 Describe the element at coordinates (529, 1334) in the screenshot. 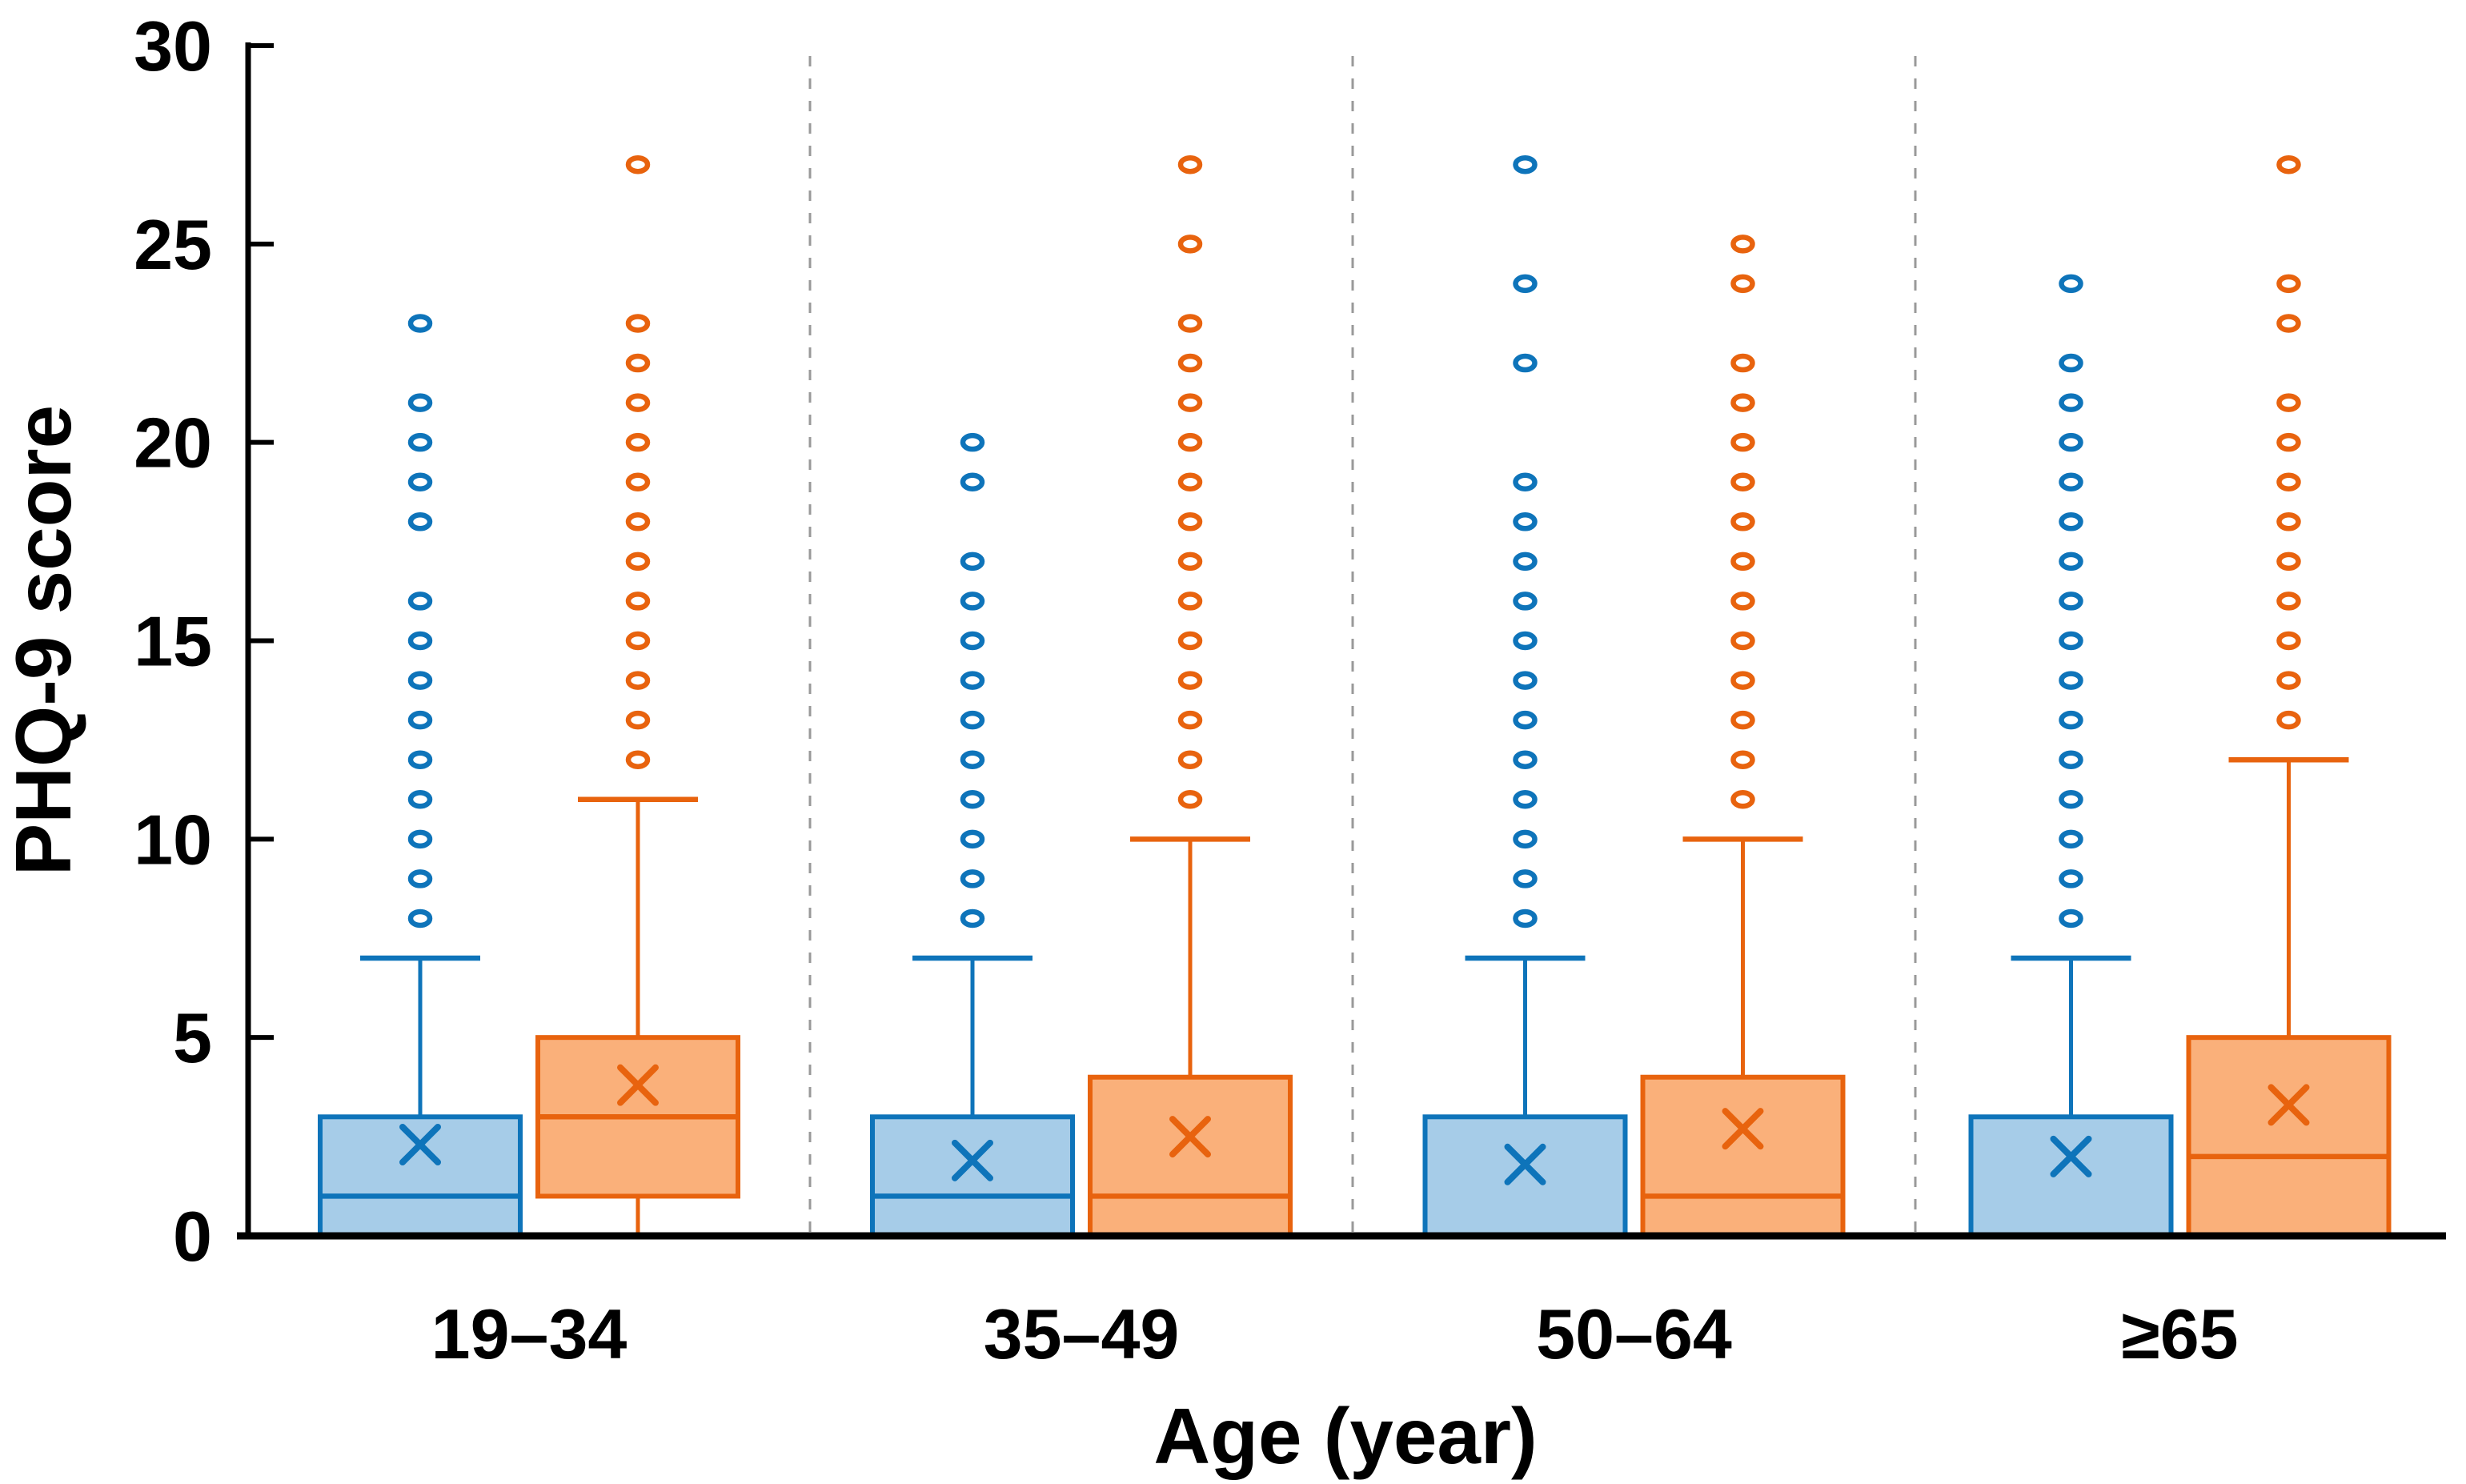

I see `category-label: 19–34` at that location.